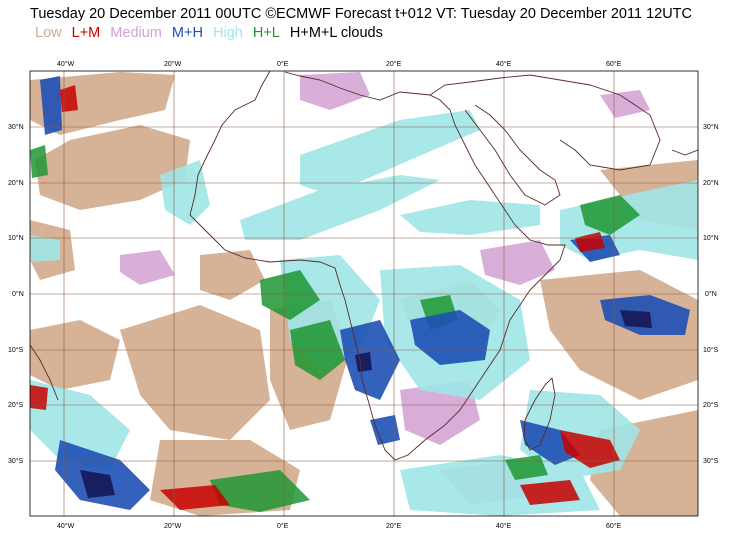 The image size is (730, 538). Describe the element at coordinates (86, 33) in the screenshot. I see `legend-l-m: L+M` at that location.